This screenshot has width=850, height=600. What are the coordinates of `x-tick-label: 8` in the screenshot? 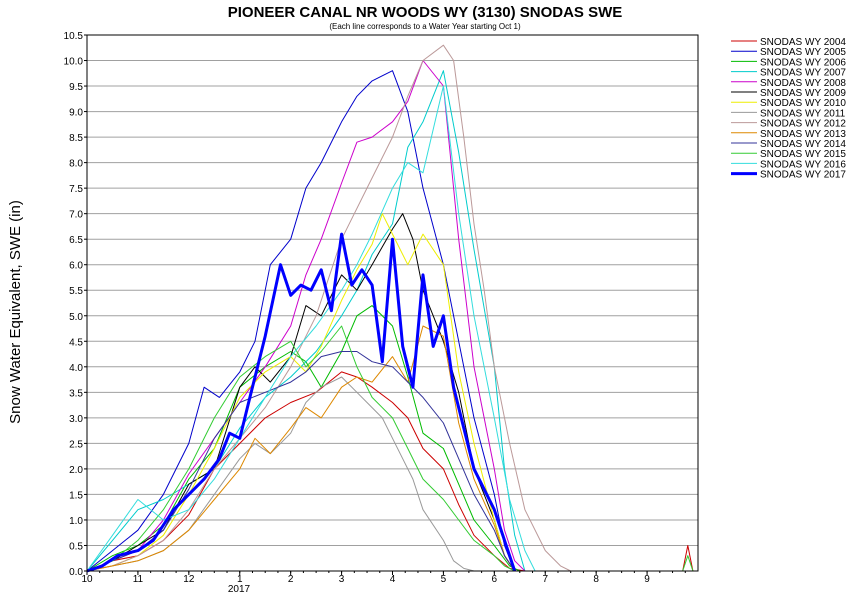 It's located at (596, 579).